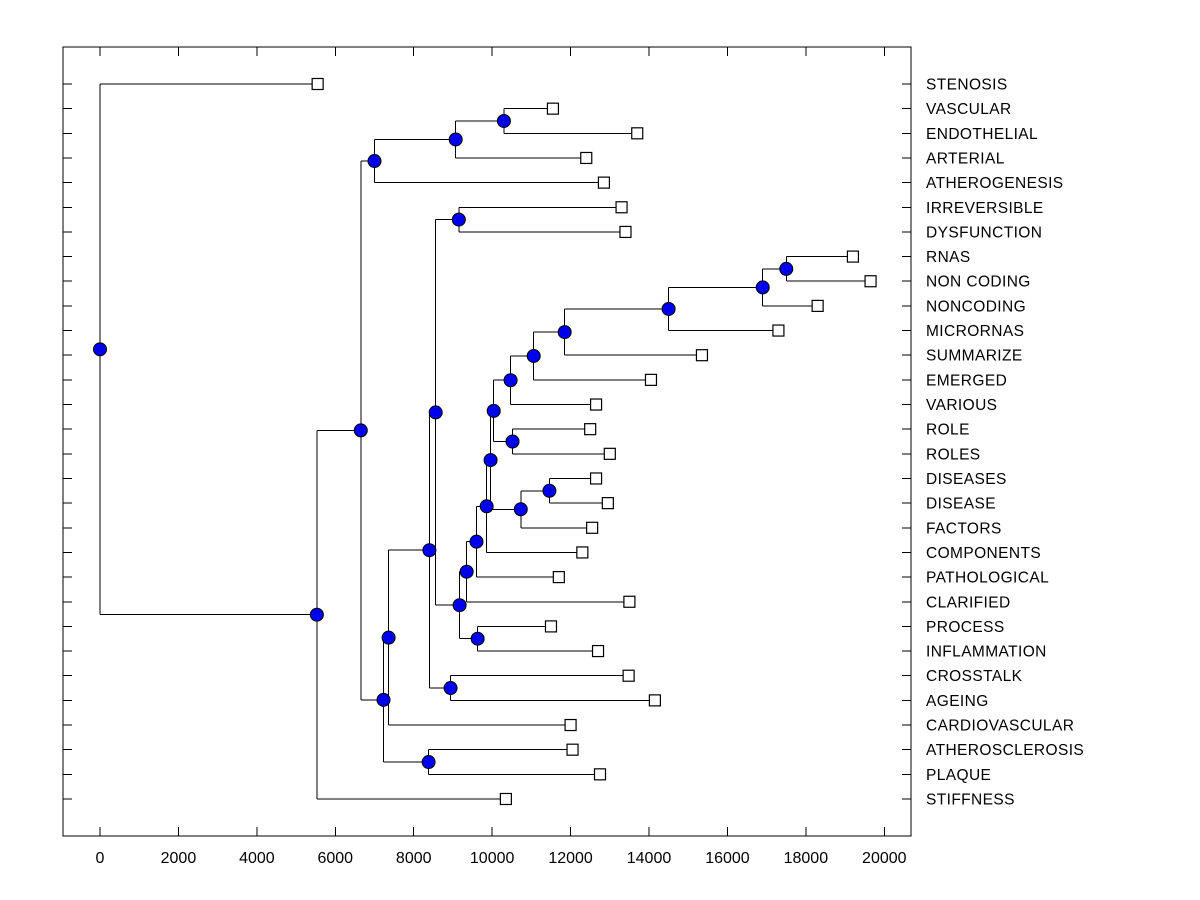 The image size is (1200, 900). What do you see at coordinates (961, 504) in the screenshot?
I see `leaf-label: DISEASE` at bounding box center [961, 504].